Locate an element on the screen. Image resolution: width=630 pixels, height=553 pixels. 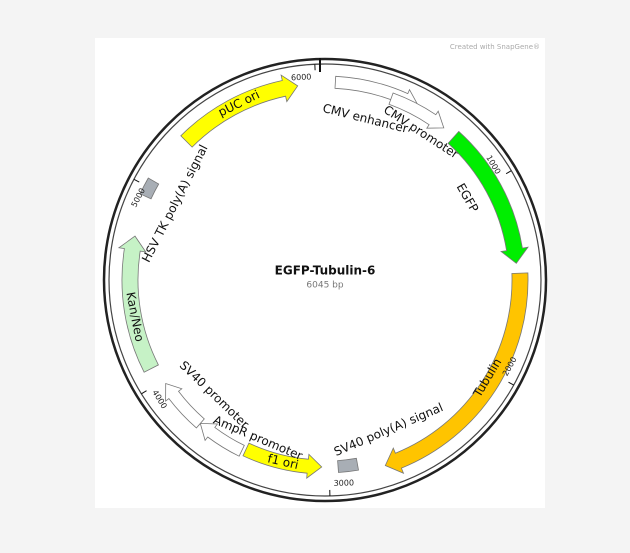
plasmid-name: EGFP-Tubulin-6 is located at coordinates (325, 271).